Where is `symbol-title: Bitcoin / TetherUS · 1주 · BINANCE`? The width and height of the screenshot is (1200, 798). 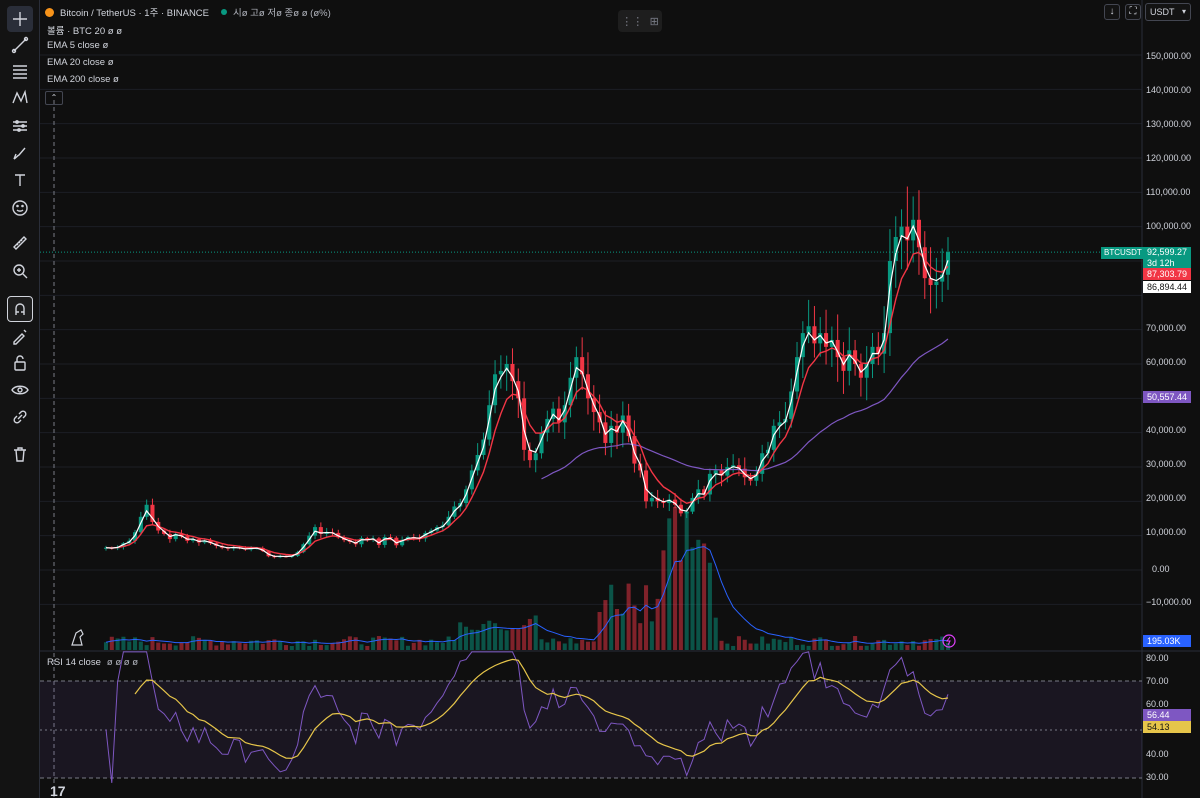 symbol-title: Bitcoin / TetherUS · 1주 · BINANCE is located at coordinates (134, 13).